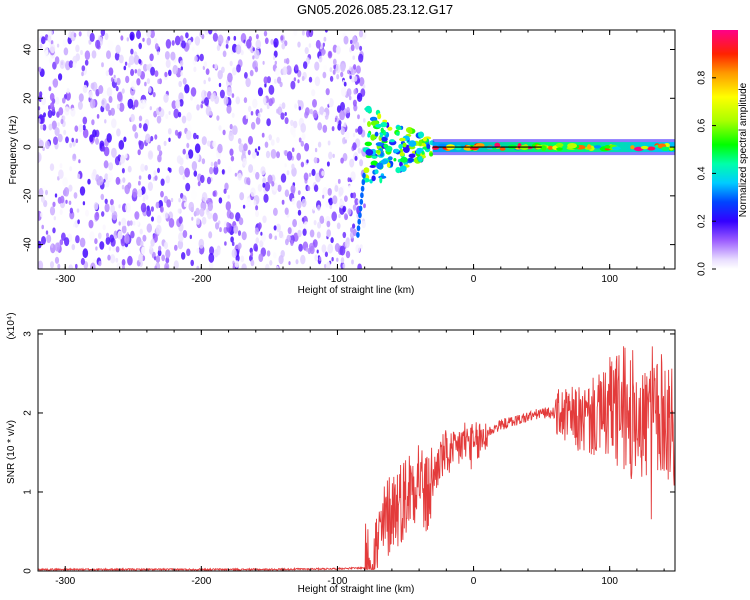 The width and height of the screenshot is (750, 600). Describe the element at coordinates (28, 147) in the screenshot. I see `y-tick-label: 0` at that location.